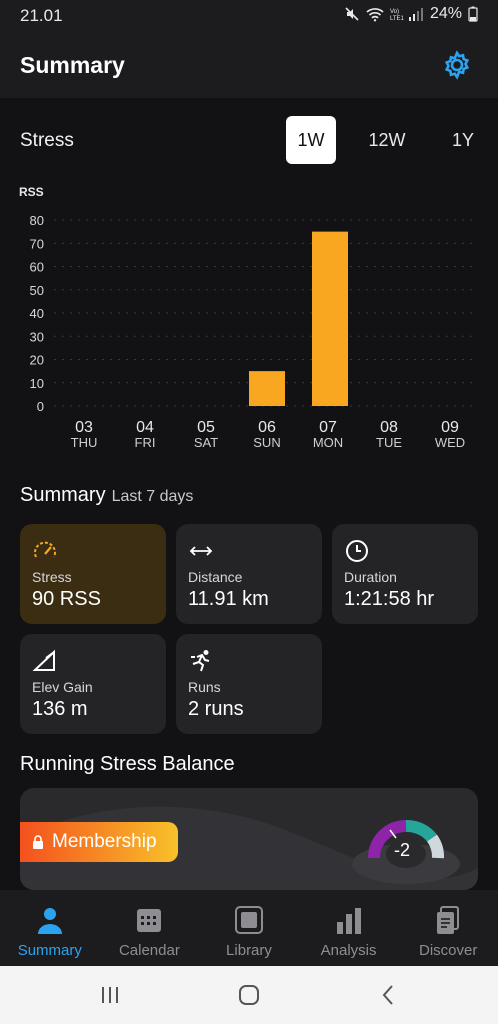 The width and height of the screenshot is (498, 1024). What do you see at coordinates (40, 406) in the screenshot?
I see `y-tick-label: 0` at bounding box center [40, 406].